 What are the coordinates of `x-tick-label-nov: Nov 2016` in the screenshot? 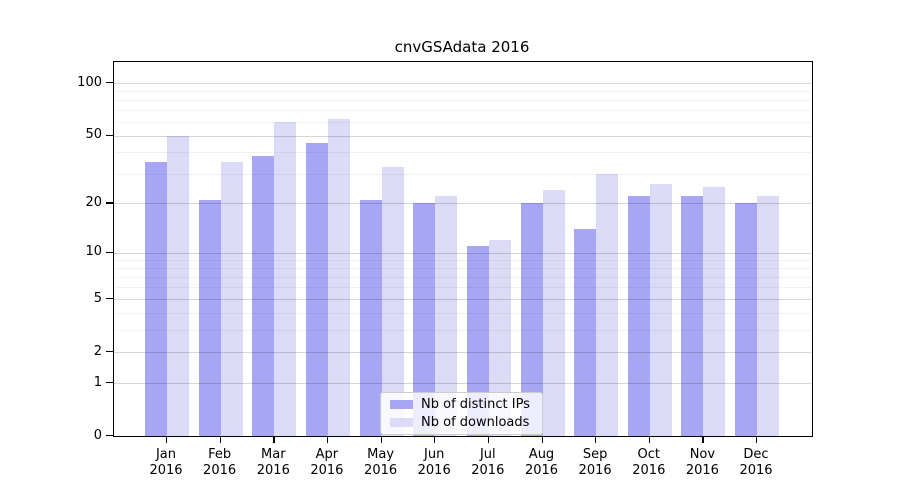 It's located at (702, 462).